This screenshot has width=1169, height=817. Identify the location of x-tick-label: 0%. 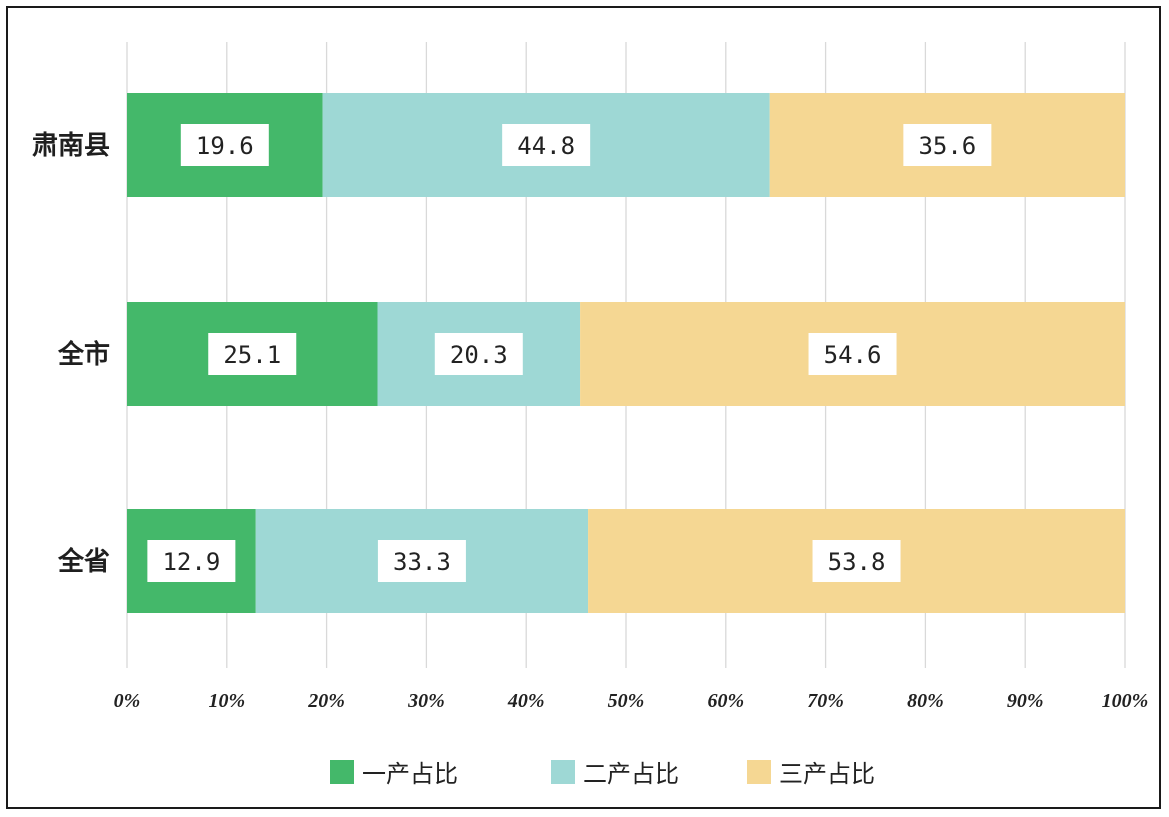
(127, 701).